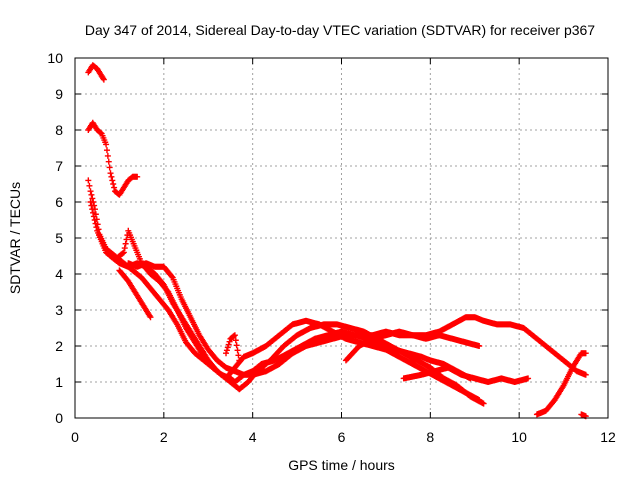 The image size is (640, 480). Describe the element at coordinates (59, 238) in the screenshot. I see `y-tick-label: 5` at that location.